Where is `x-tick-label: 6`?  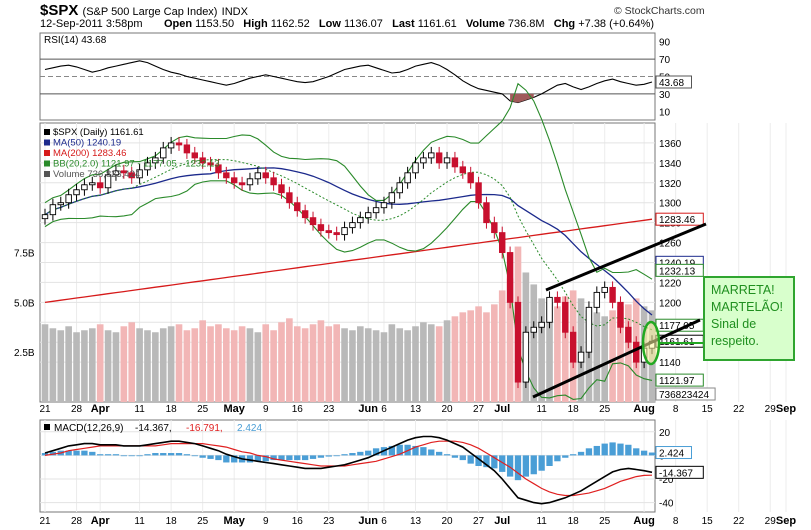
x-tick-label: 6 is located at coordinates (384, 409).